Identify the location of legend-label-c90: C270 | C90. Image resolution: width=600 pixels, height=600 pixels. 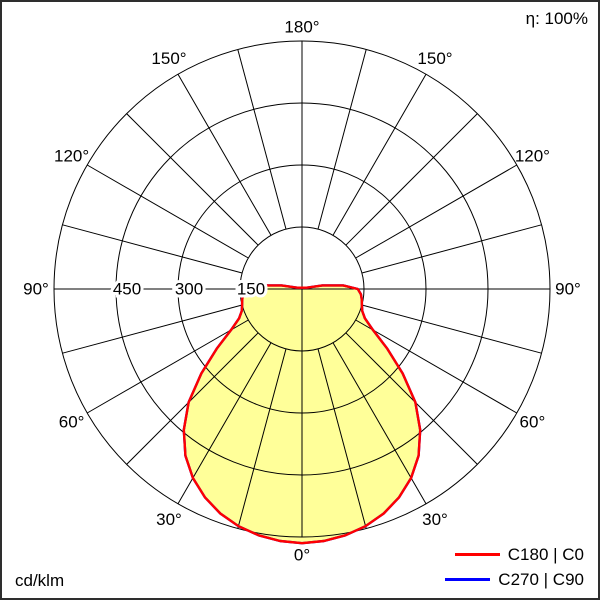
(541, 579).